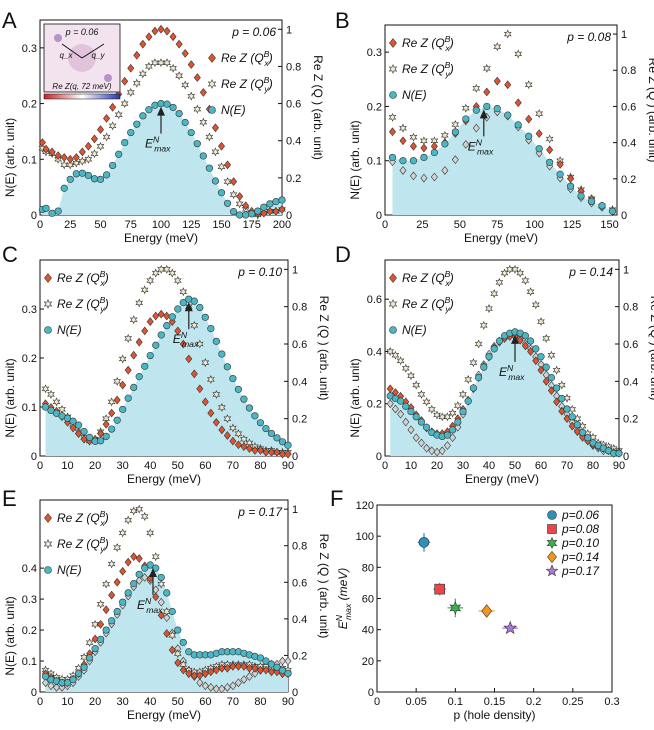 The height and width of the screenshot is (730, 654). Describe the element at coordinates (108, 78) in the screenshot. I see `inset-spot` at that location.